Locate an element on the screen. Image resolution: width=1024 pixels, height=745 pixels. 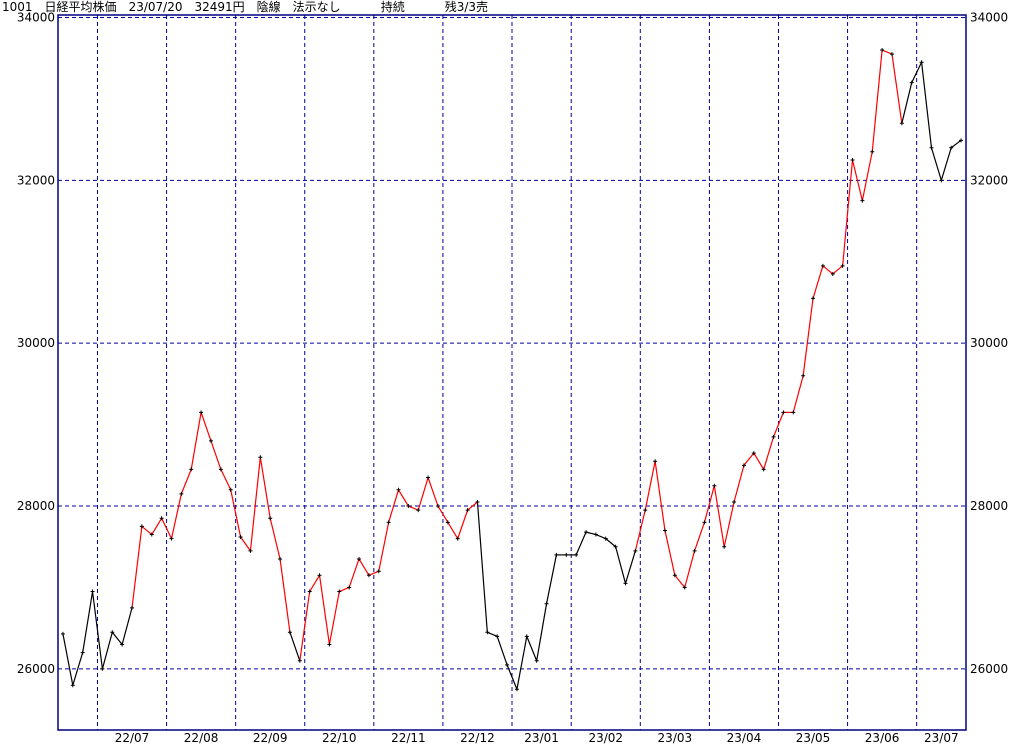
x-tick-label: 23/06 is located at coordinates (882, 738).